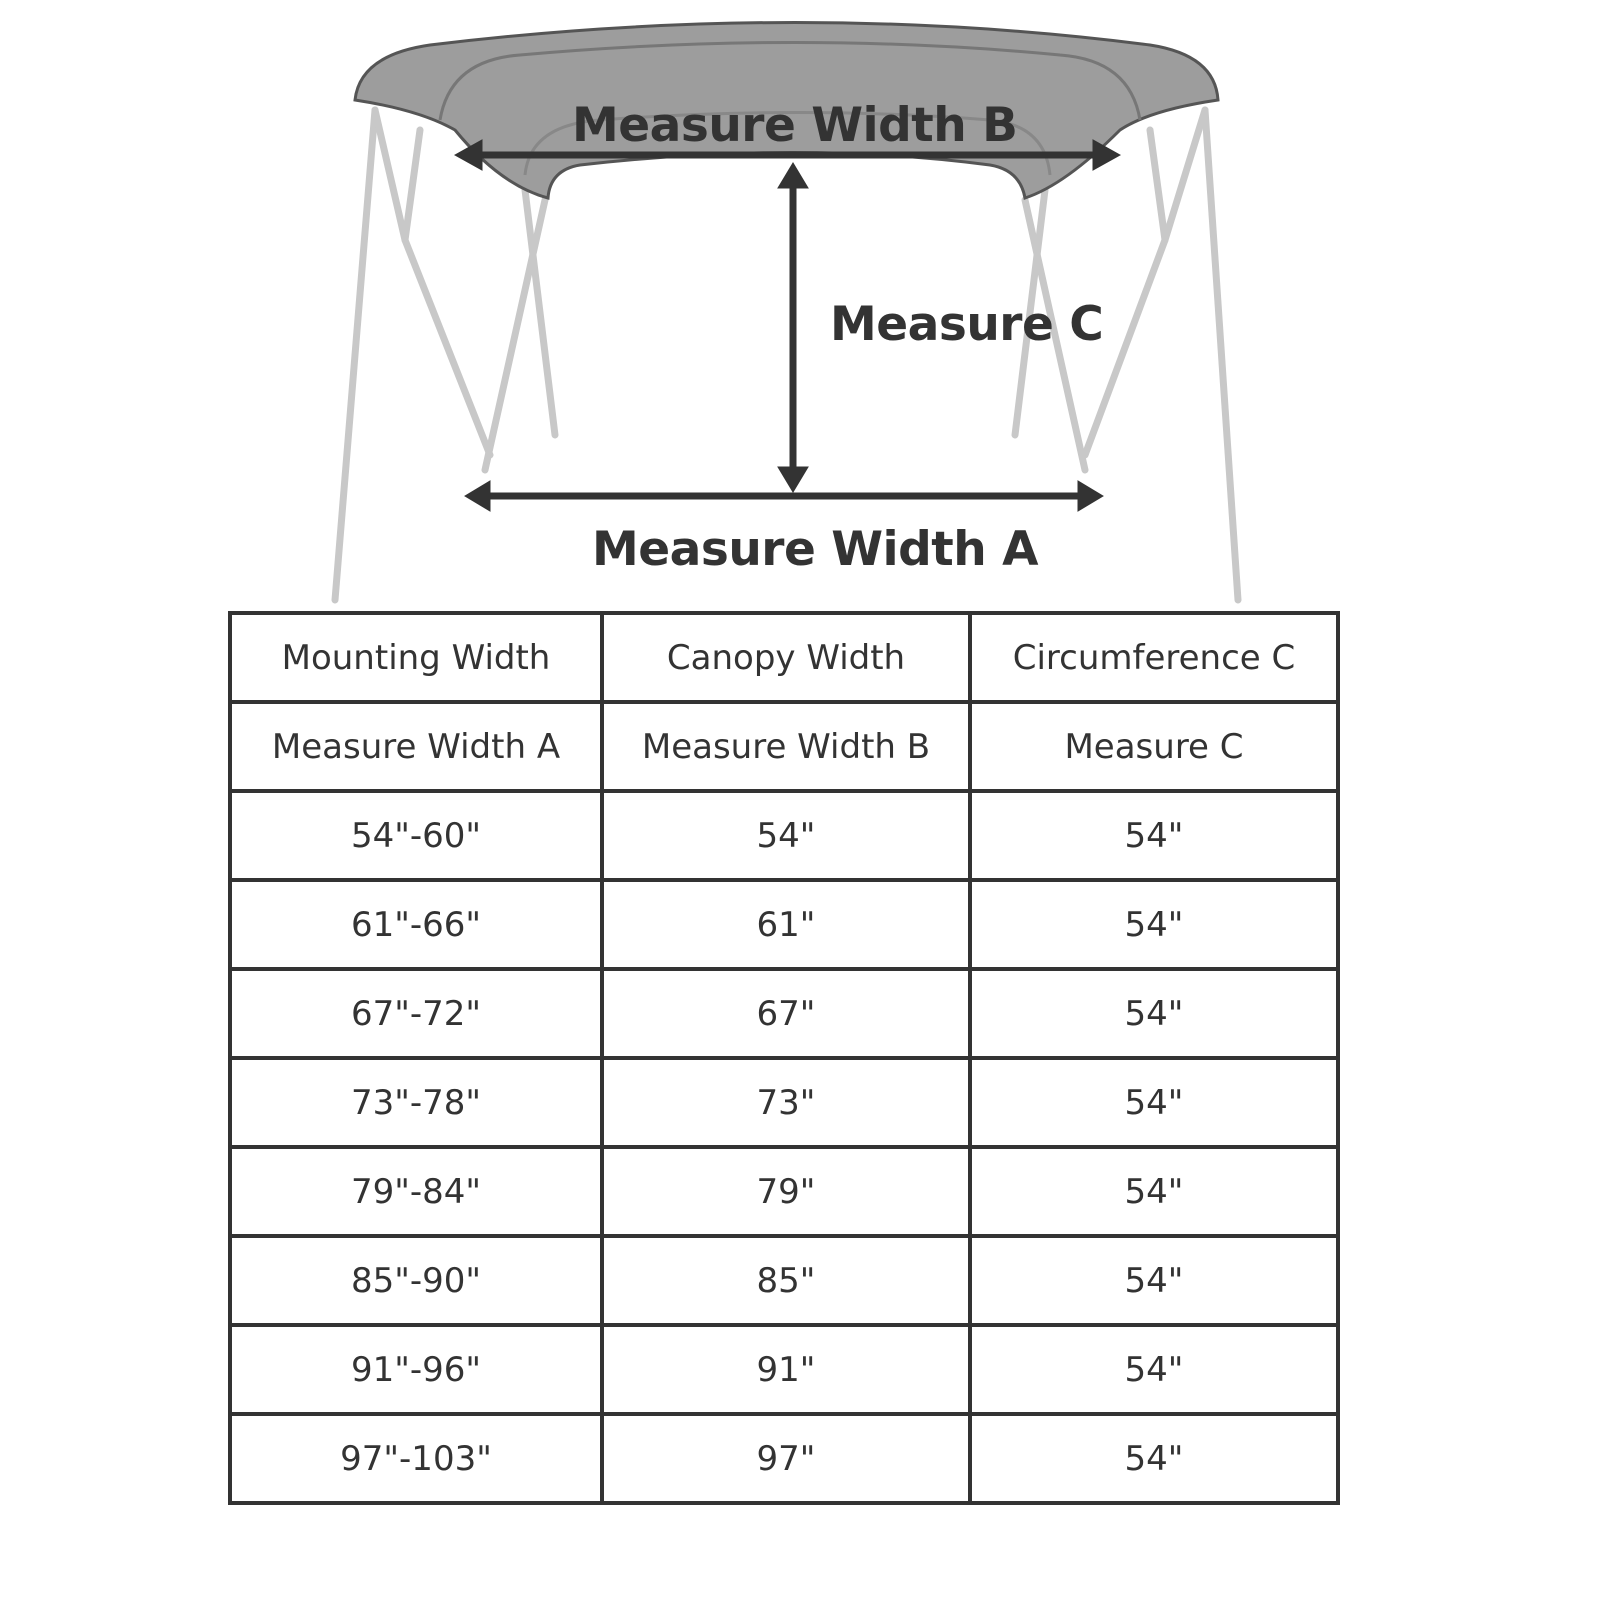 Image resolution: width=1600 pixels, height=1600 pixels. I want to click on table-cell: 85"-90", so click(416, 1280).